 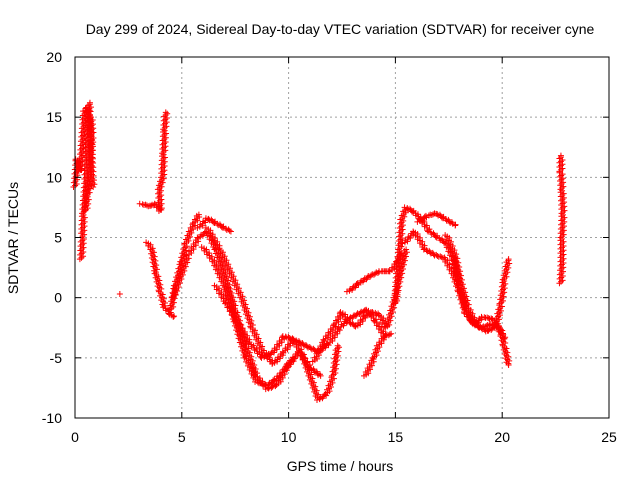 What do you see at coordinates (56, 358) in the screenshot?
I see `y-tick-label: -5` at bounding box center [56, 358].